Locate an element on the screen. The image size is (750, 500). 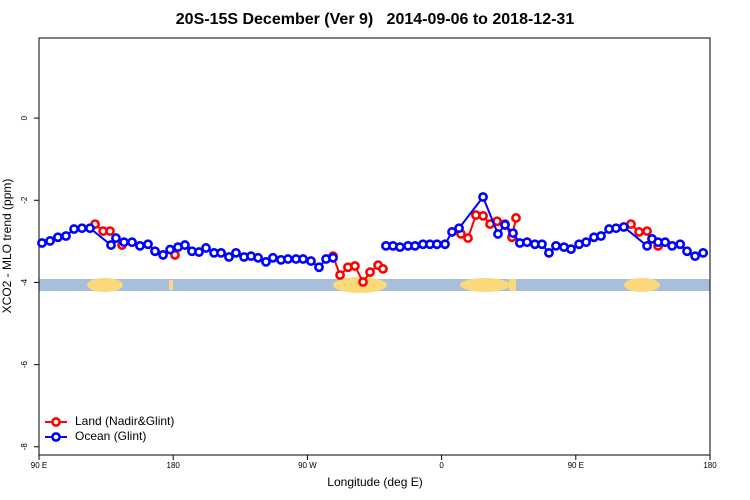
series-line is located at coordinates (372, 231).